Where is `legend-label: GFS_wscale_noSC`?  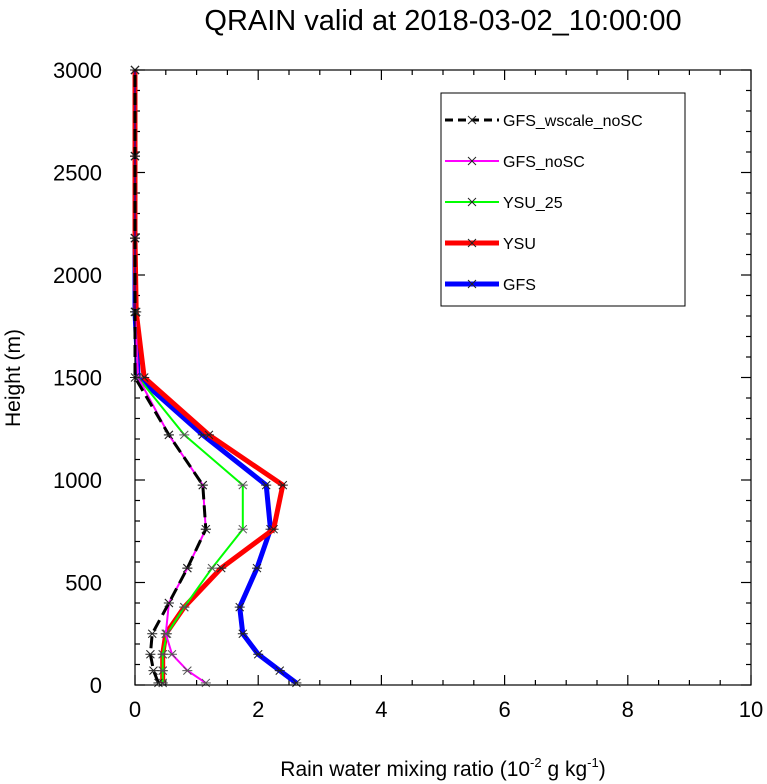 legend-label: GFS_wscale_noSC is located at coordinates (573, 121).